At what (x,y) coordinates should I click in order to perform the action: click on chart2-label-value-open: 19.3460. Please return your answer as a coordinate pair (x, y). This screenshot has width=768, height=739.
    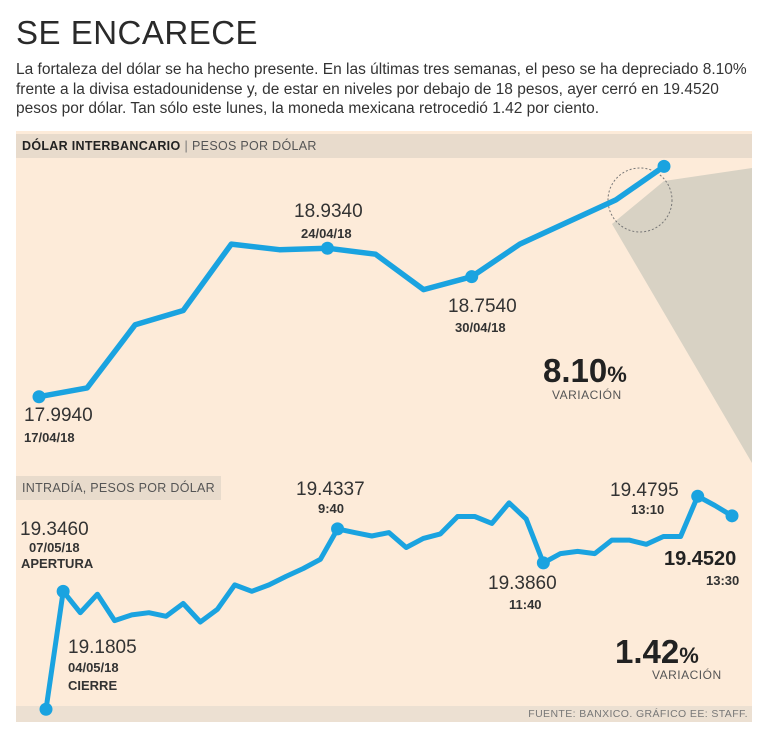
    Looking at the image, I should click on (54, 529).